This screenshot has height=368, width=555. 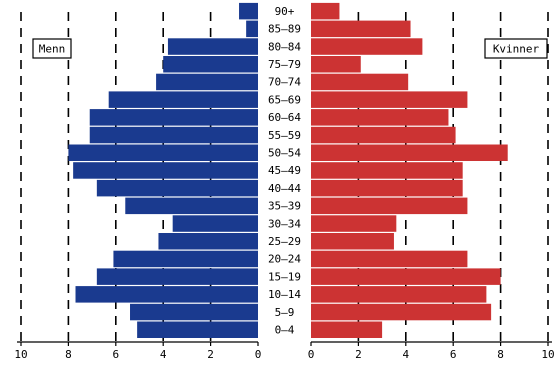 What do you see at coordinates (20, 354) in the screenshot?
I see `x-tick-label-left: 10` at bounding box center [20, 354].